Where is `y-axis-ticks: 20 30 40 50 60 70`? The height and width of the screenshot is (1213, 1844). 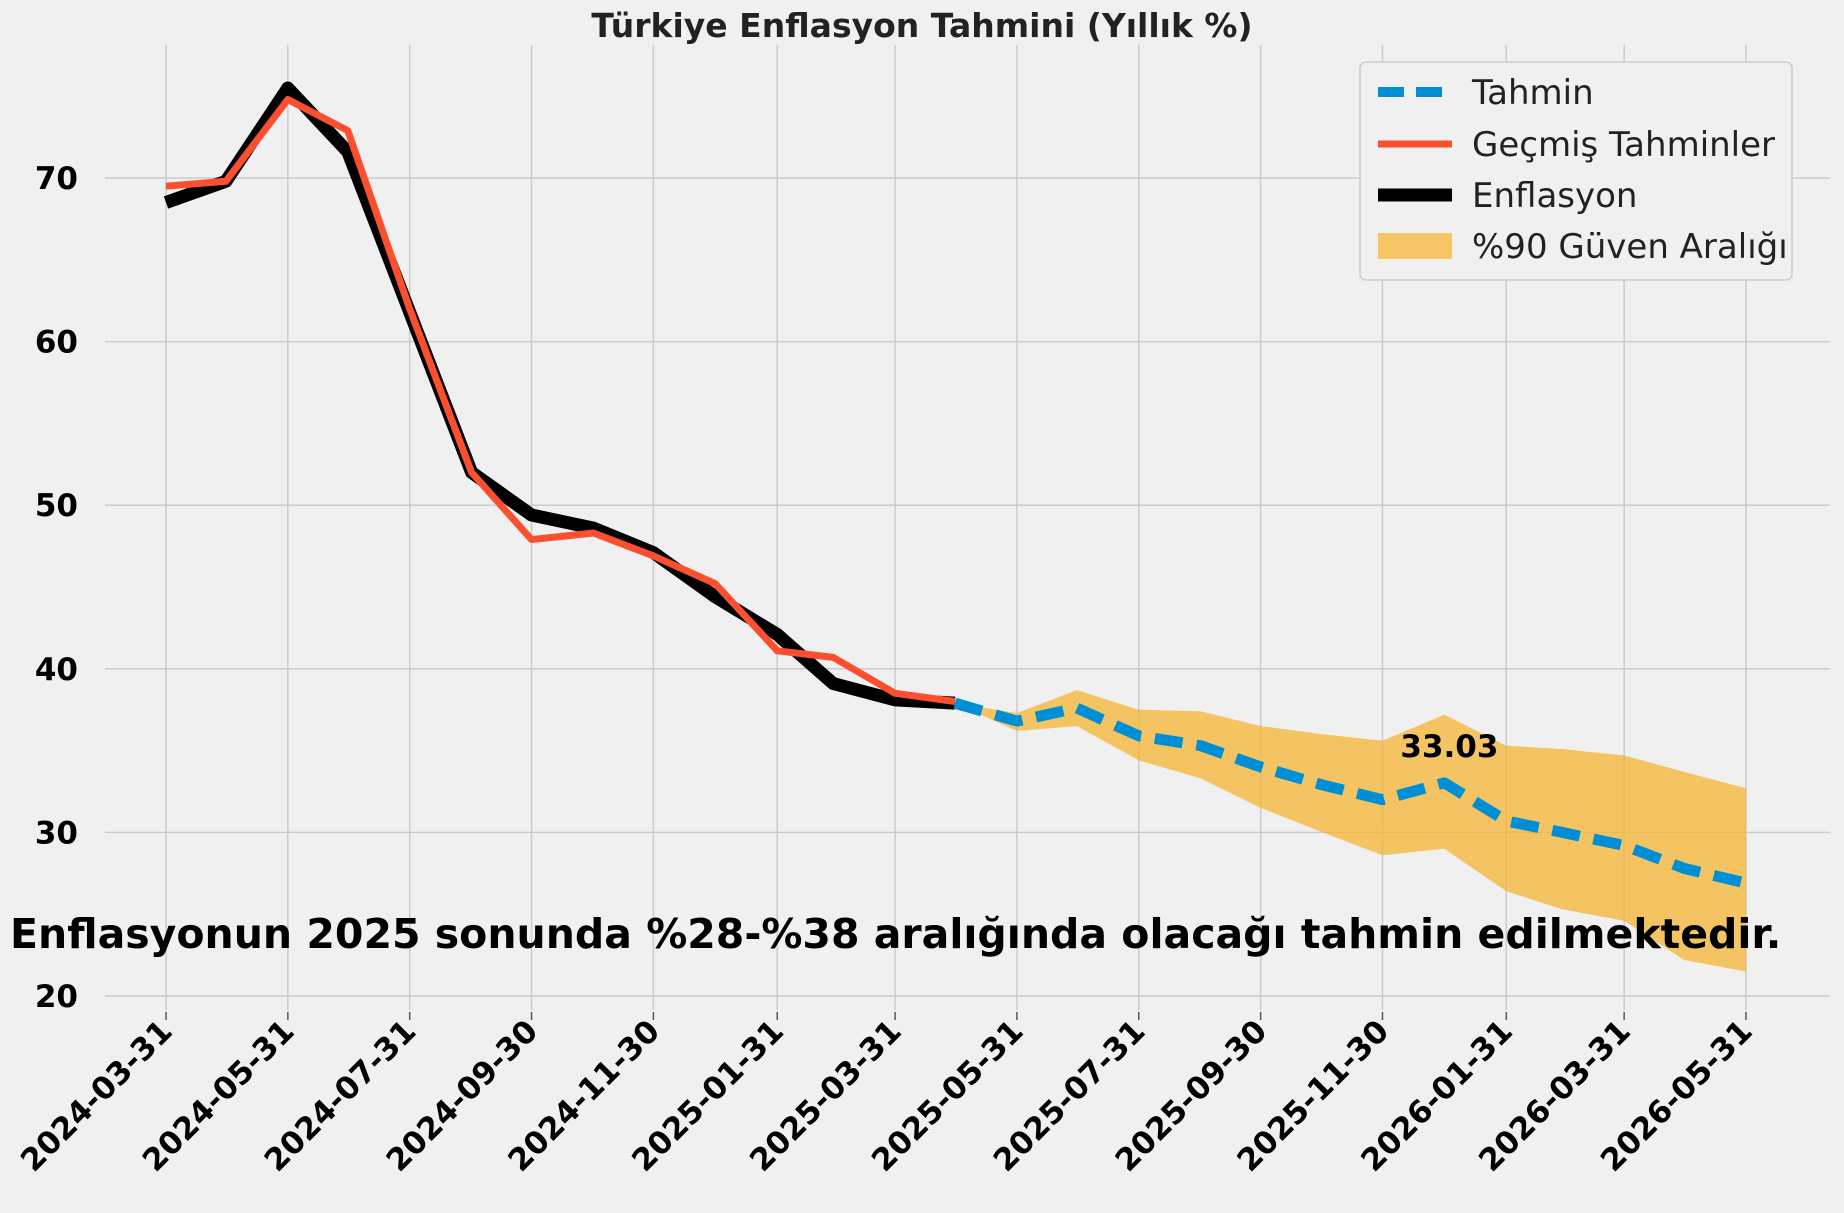
y-axis-ticks: 20 30 40 50 60 70 is located at coordinates (56, 588).